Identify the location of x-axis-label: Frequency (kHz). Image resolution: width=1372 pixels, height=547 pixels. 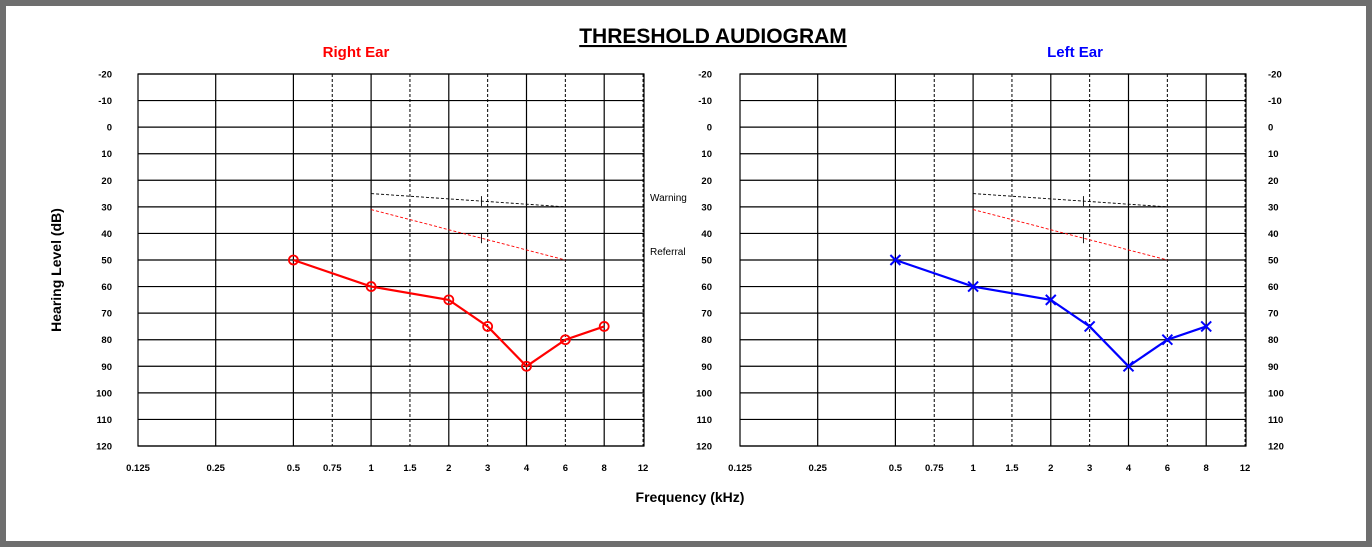
(690, 497).